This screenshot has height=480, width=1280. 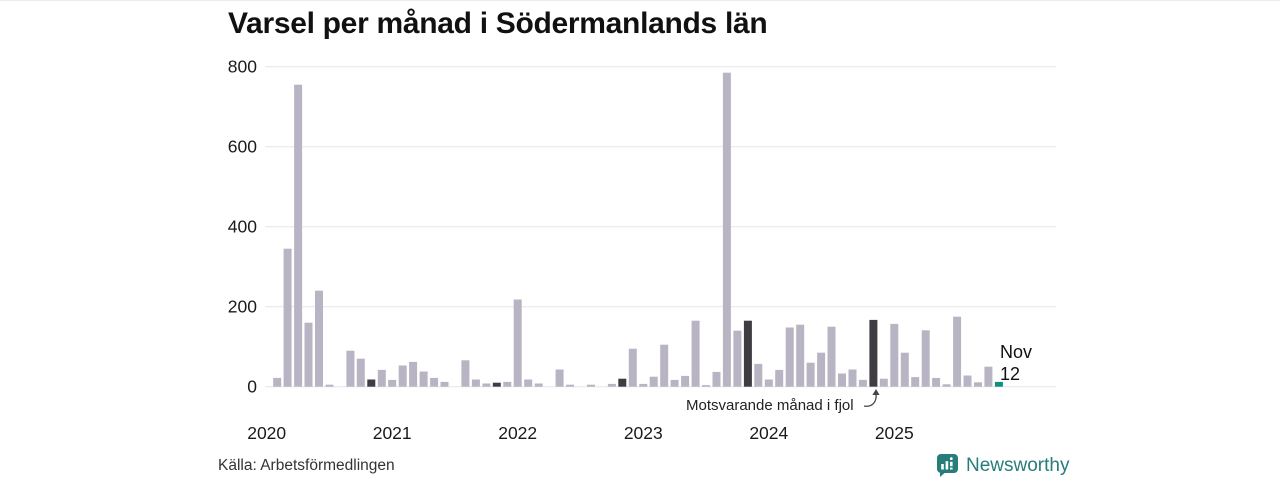 I want to click on x-axis-label-2020: 2020, so click(x=266, y=433).